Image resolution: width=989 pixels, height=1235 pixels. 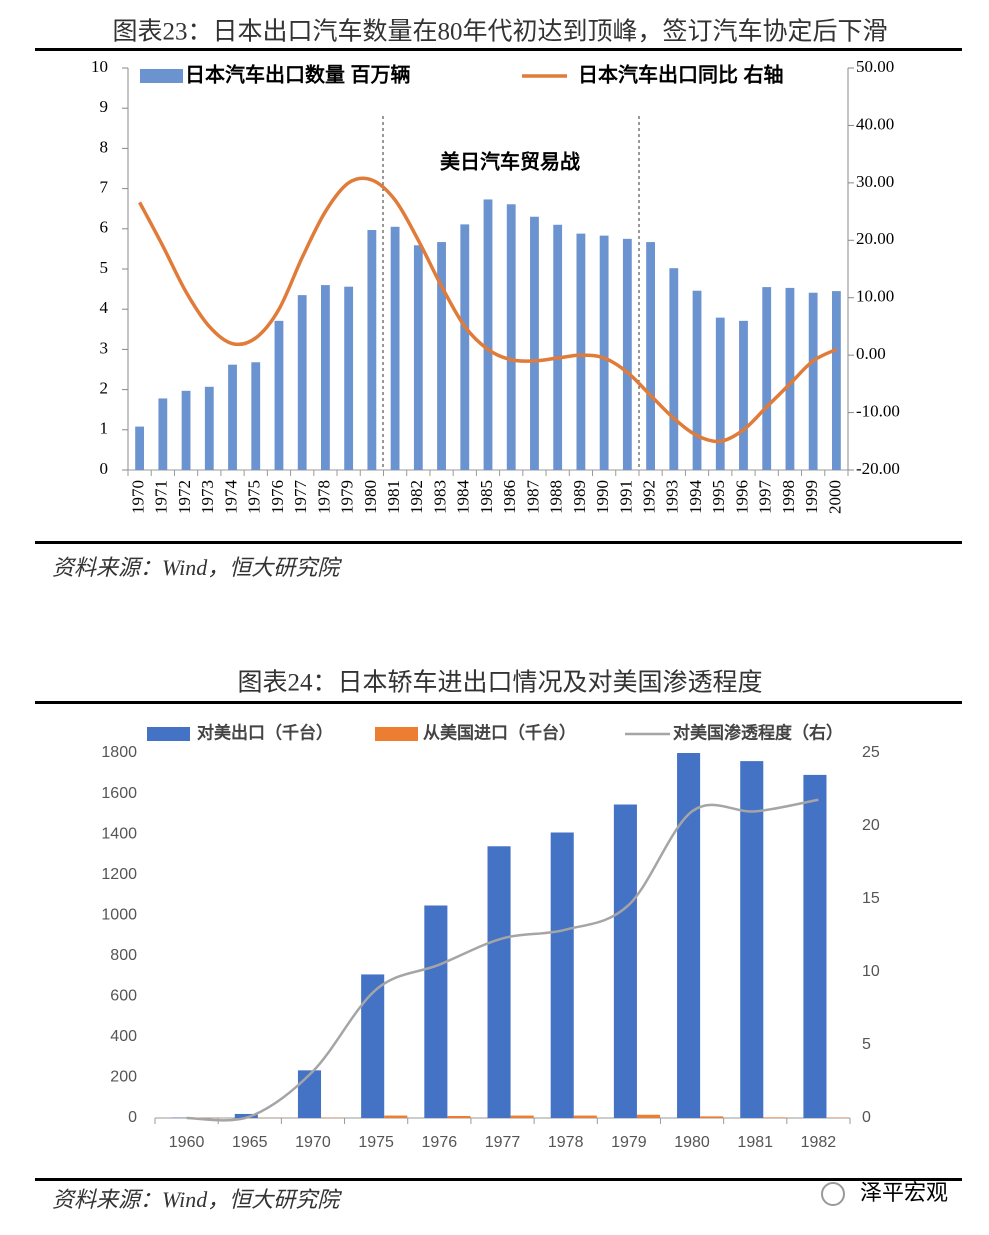 What do you see at coordinates (875, 296) in the screenshot?
I see `y2-tick-label: 10.00` at bounding box center [875, 296].